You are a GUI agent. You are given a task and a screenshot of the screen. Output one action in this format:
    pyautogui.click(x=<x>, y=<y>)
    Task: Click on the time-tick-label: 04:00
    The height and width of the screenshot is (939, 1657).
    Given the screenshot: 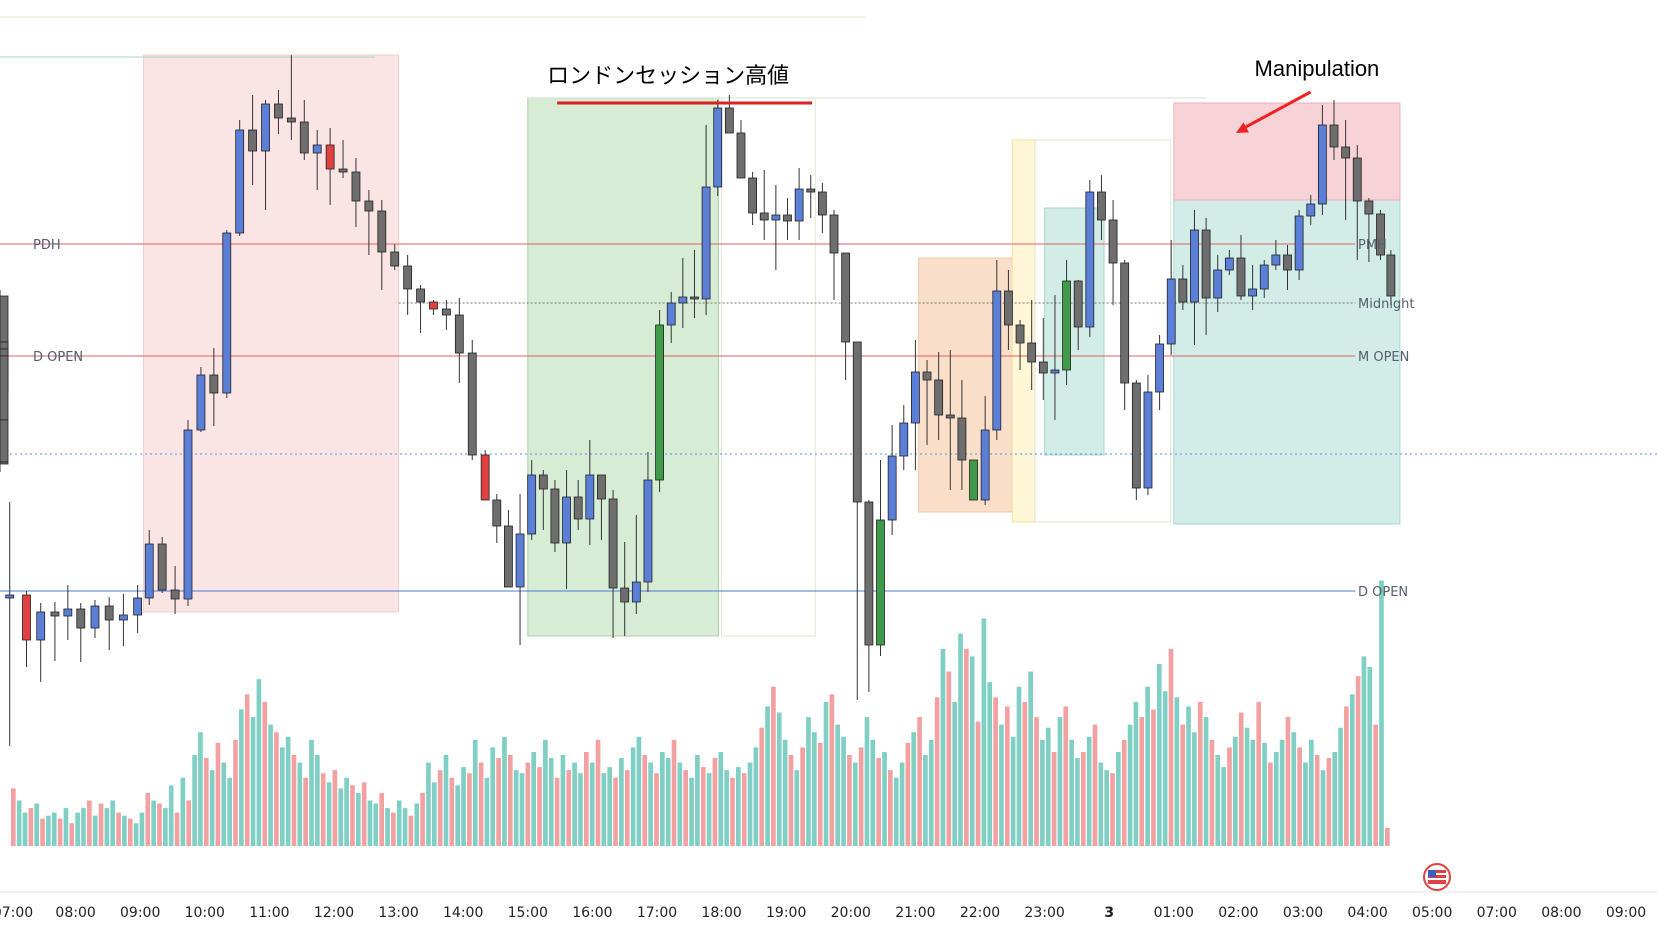 What is the action you would take?
    pyautogui.click(x=1367, y=913)
    